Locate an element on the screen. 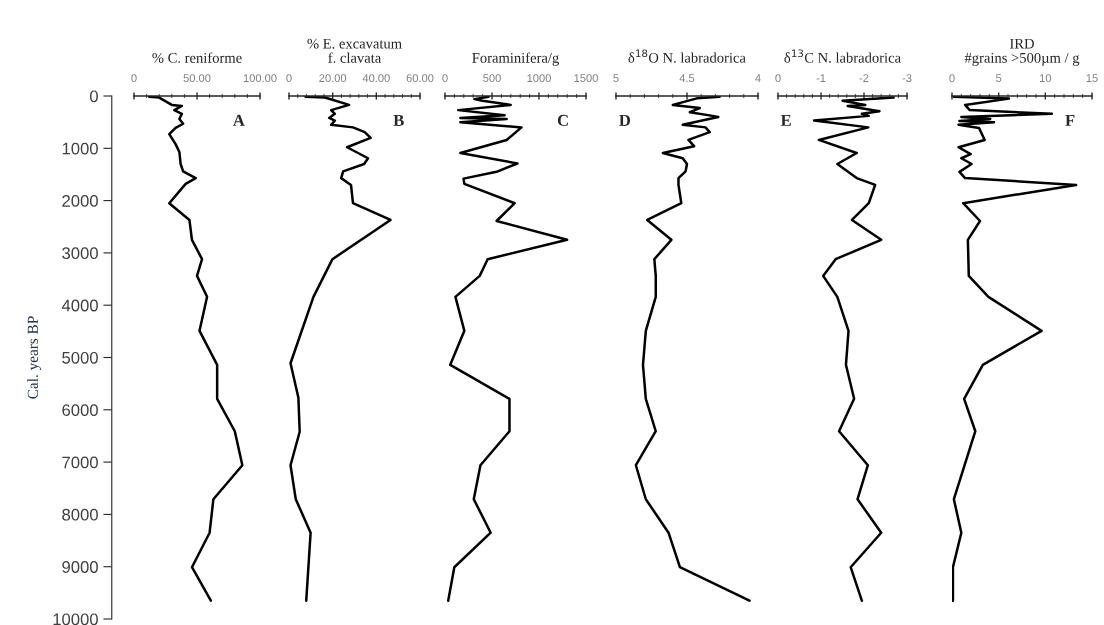 This screenshot has height=625, width=1104. x-tick-label: 4.5 is located at coordinates (687, 78).